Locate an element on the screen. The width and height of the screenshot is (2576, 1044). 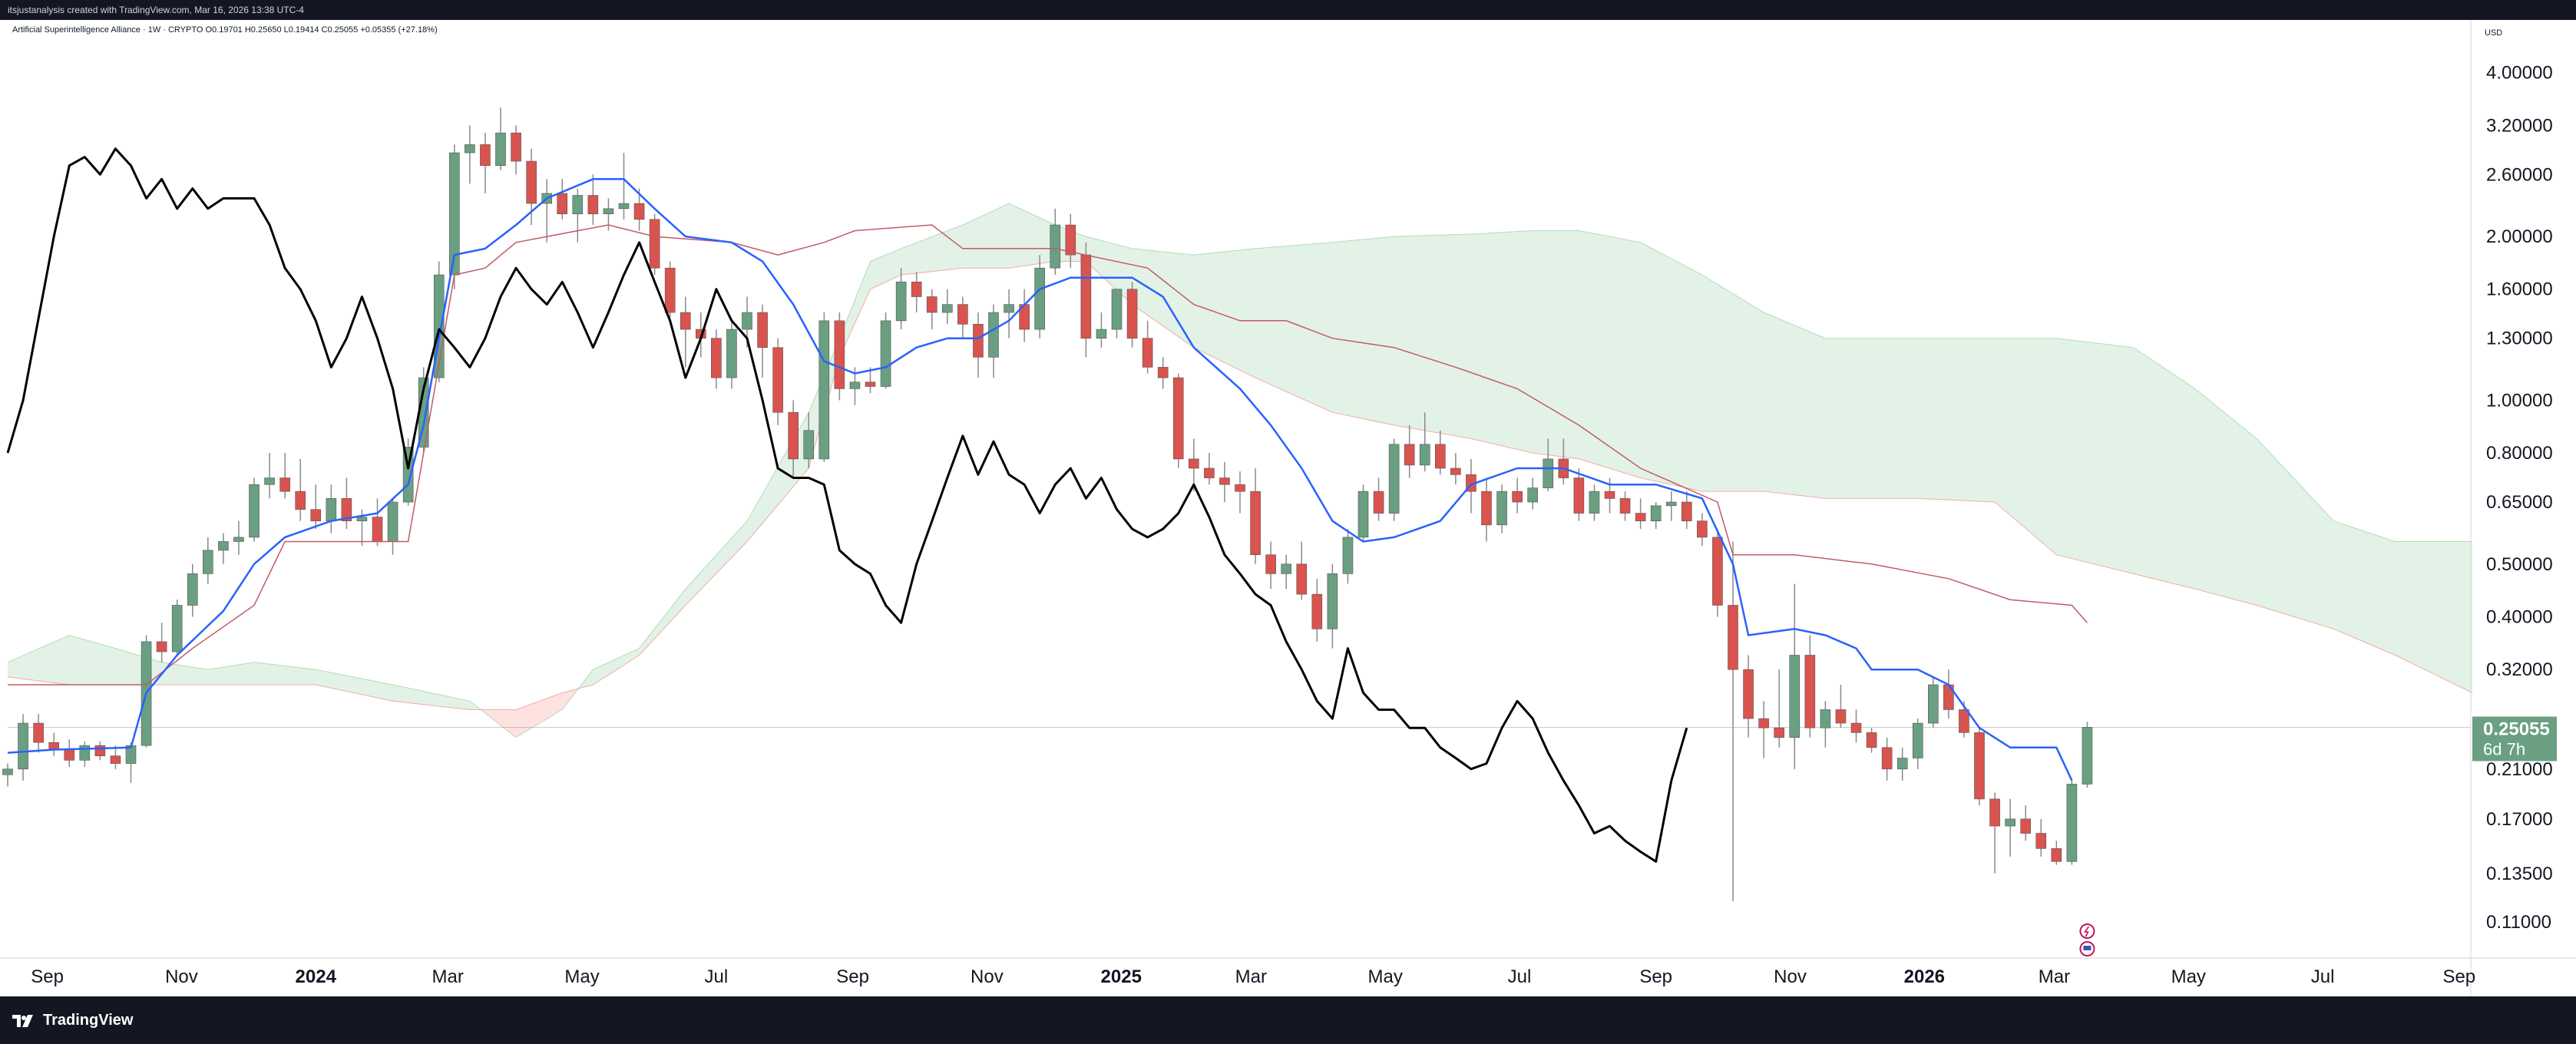
tradingview-logo: TradingView is located at coordinates (72, 1020).